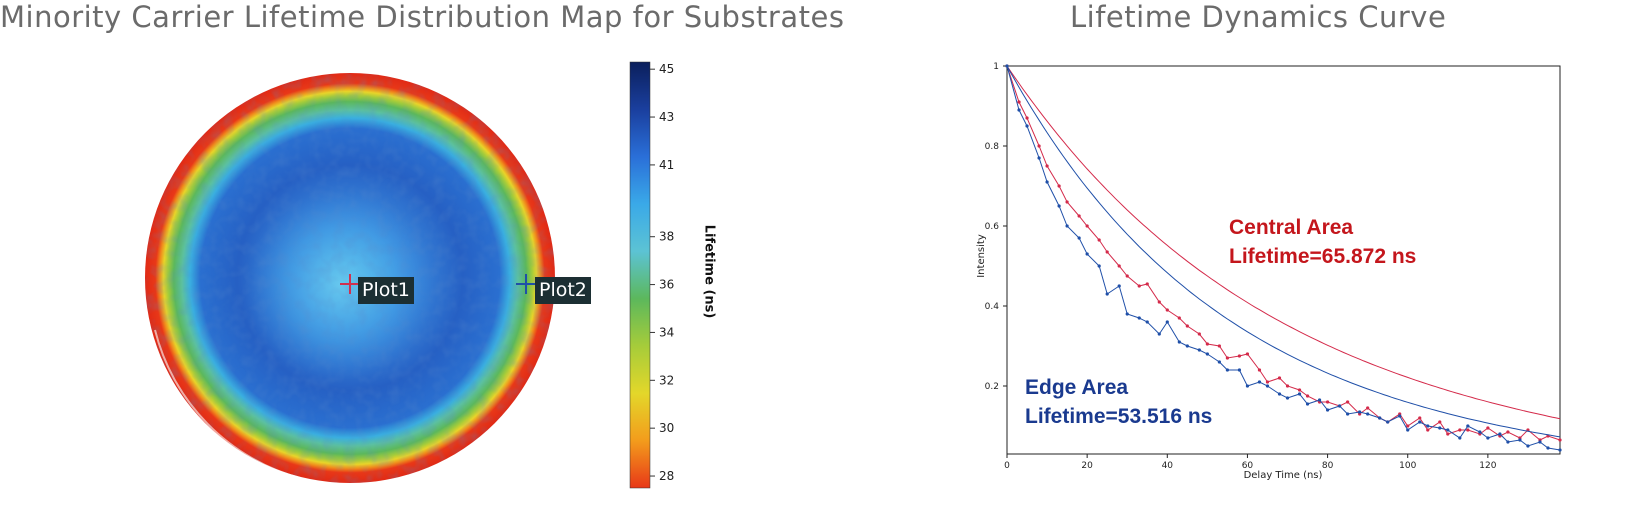 The width and height of the screenshot is (1635, 510). I want to click on edge-area-lifetime: Lifetime=53.516 ns, so click(1119, 416).